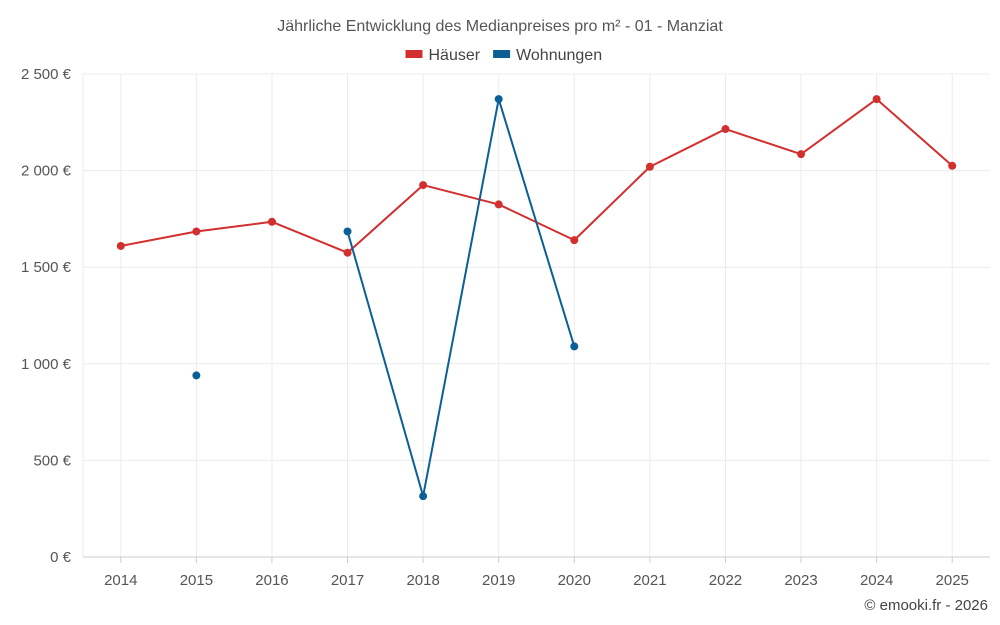 This screenshot has height=625, width=1000. Describe the element at coordinates (649, 580) in the screenshot. I see `x-tick-label: 2021` at that location.